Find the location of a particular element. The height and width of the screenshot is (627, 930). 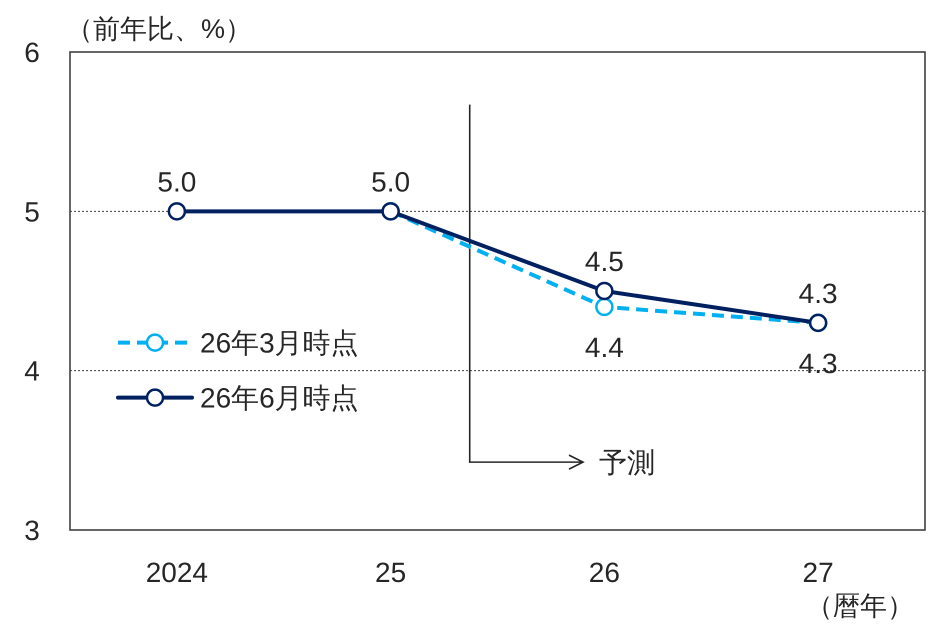

x-tick-label: 2024 is located at coordinates (177, 572).